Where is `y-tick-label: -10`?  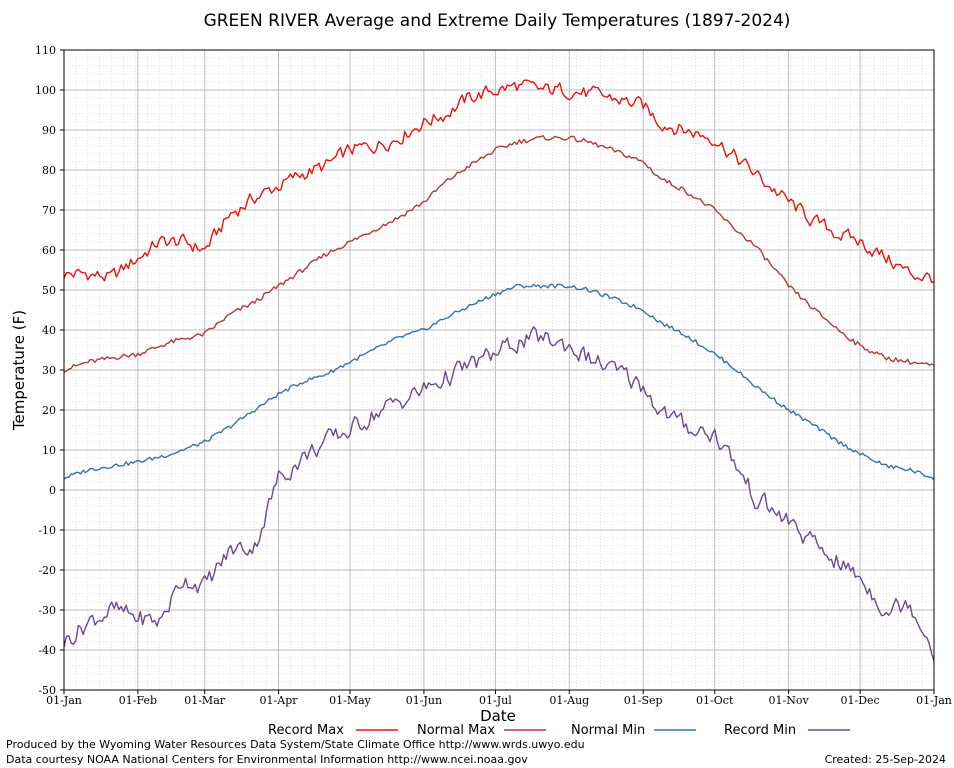
y-tick-label: -10 is located at coordinates (47, 530).